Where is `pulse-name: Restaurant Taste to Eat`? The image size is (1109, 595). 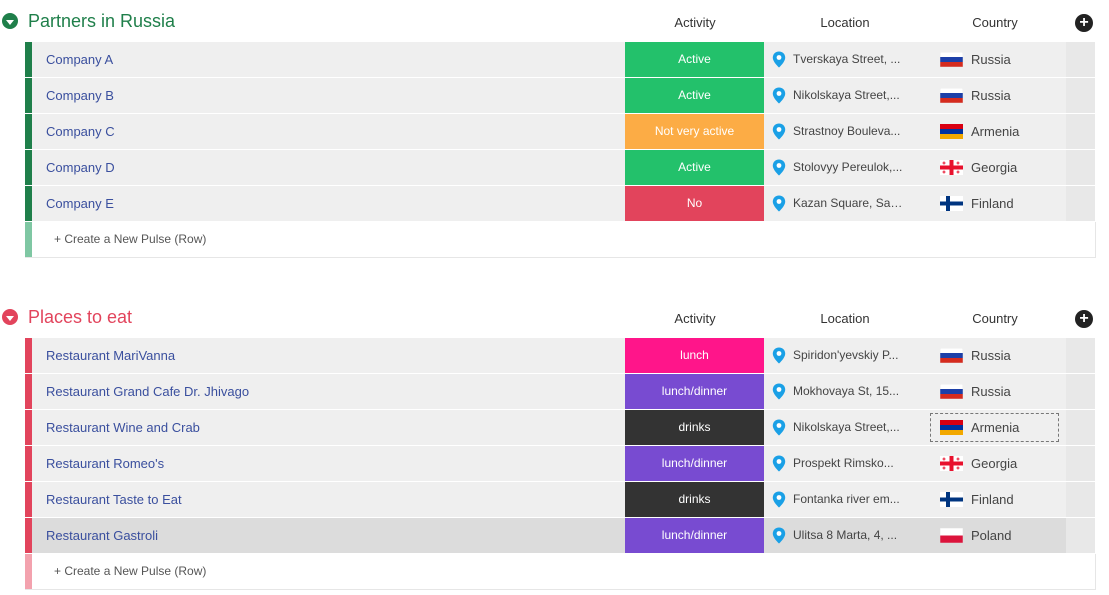 pulse-name: Restaurant Taste to Eat is located at coordinates (114, 499).